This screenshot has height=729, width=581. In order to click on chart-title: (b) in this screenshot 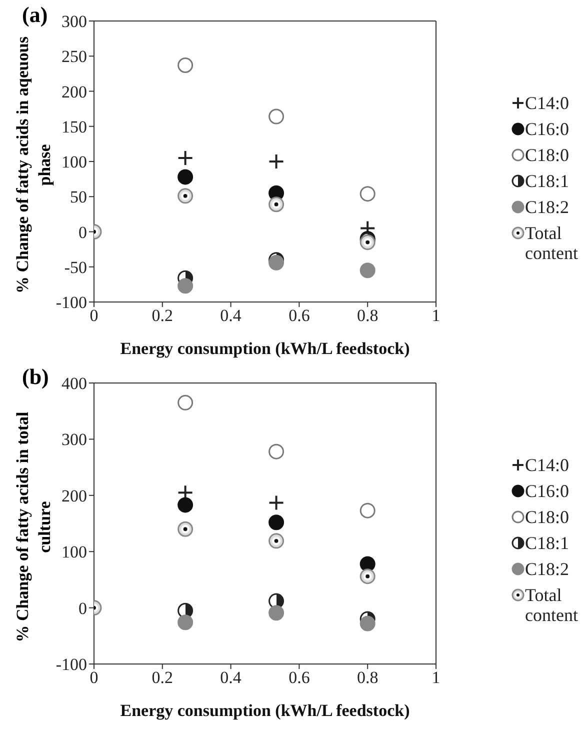, I will do `click(35, 377)`.